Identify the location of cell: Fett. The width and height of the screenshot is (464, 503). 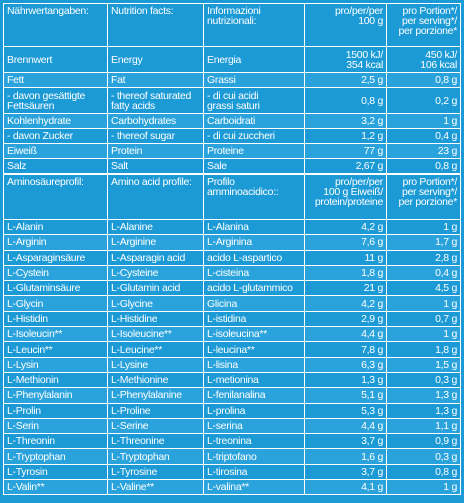
(55, 80).